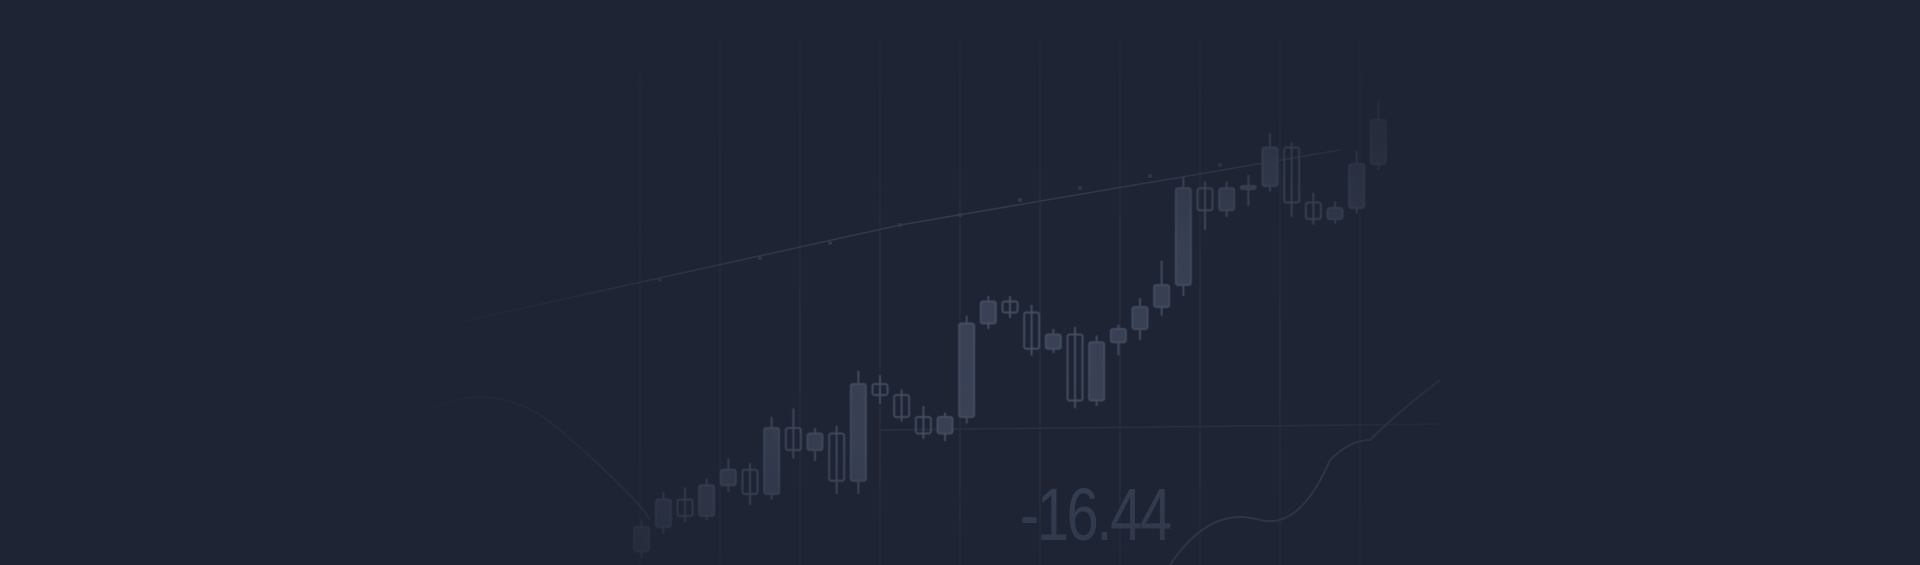 The height and width of the screenshot is (565, 1920). What do you see at coordinates (1160, 427) in the screenshot?
I see `grid-line-horizontal` at bounding box center [1160, 427].